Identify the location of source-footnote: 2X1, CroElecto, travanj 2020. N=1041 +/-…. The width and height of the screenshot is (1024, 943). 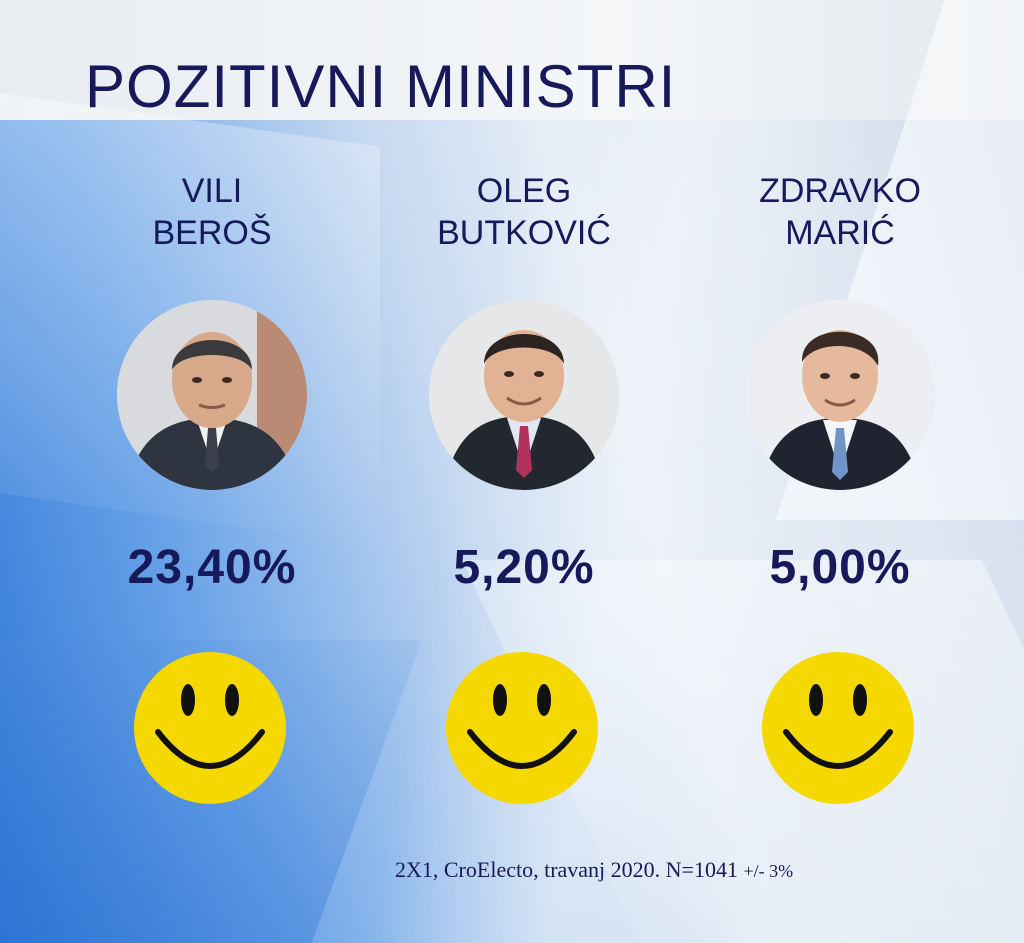
(594, 870).